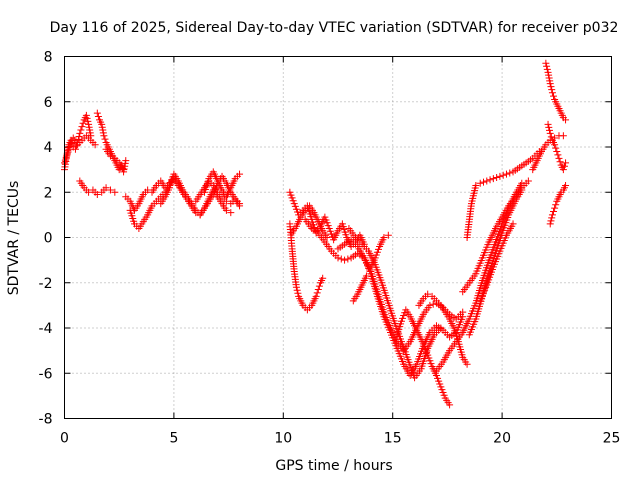 The height and width of the screenshot is (480, 640). What do you see at coordinates (48, 58) in the screenshot?
I see `y-tick-label: 8` at bounding box center [48, 58].